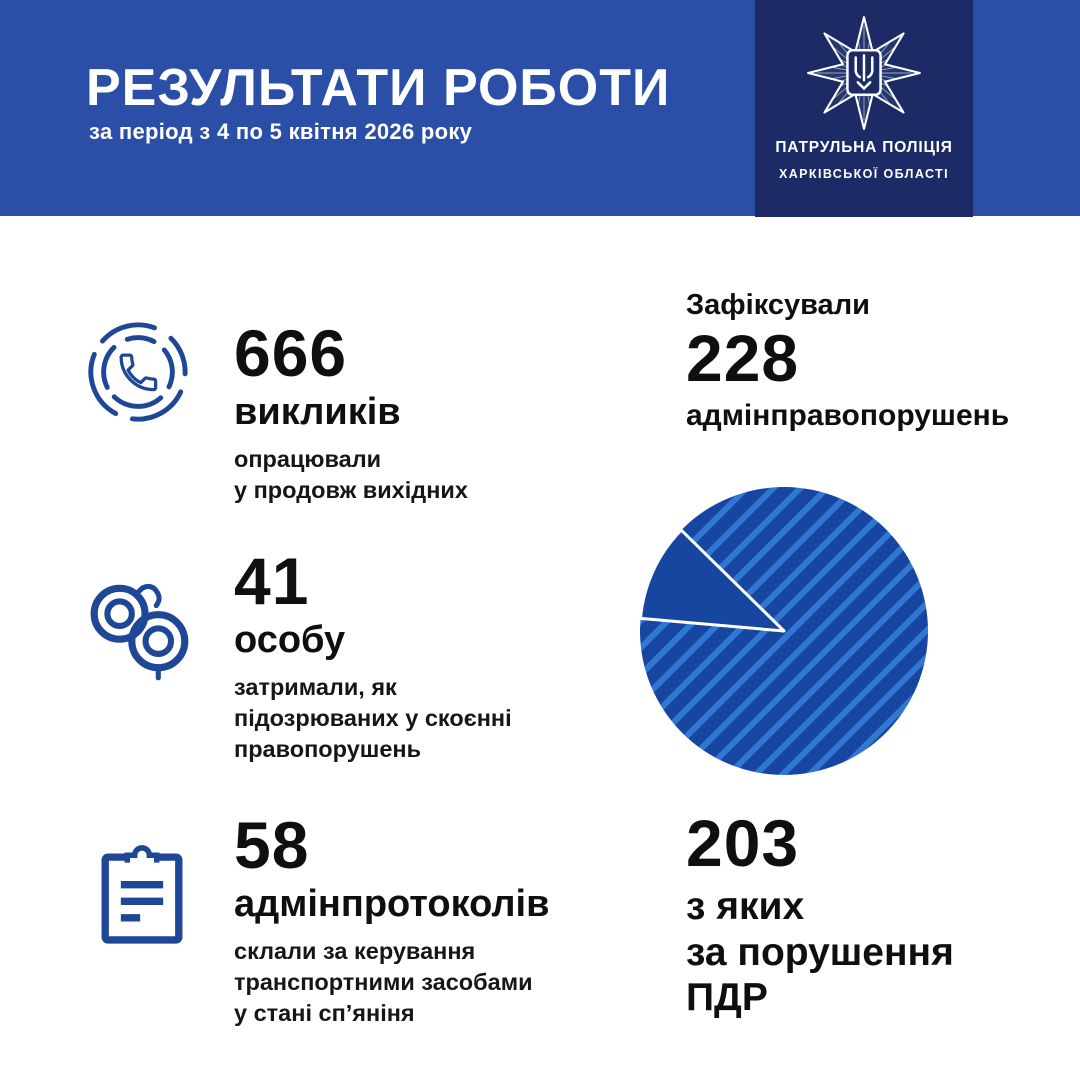 This screenshot has width=1080, height=1080. I want to click on protocols-label: адмінпротоколів, so click(392, 904).